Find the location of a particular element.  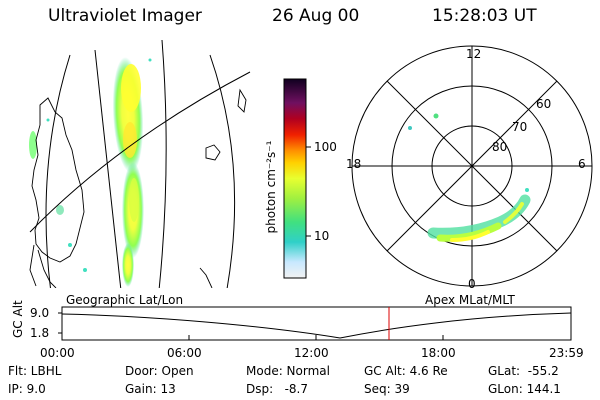

date-label: 26 Aug 00 is located at coordinates (316, 16).